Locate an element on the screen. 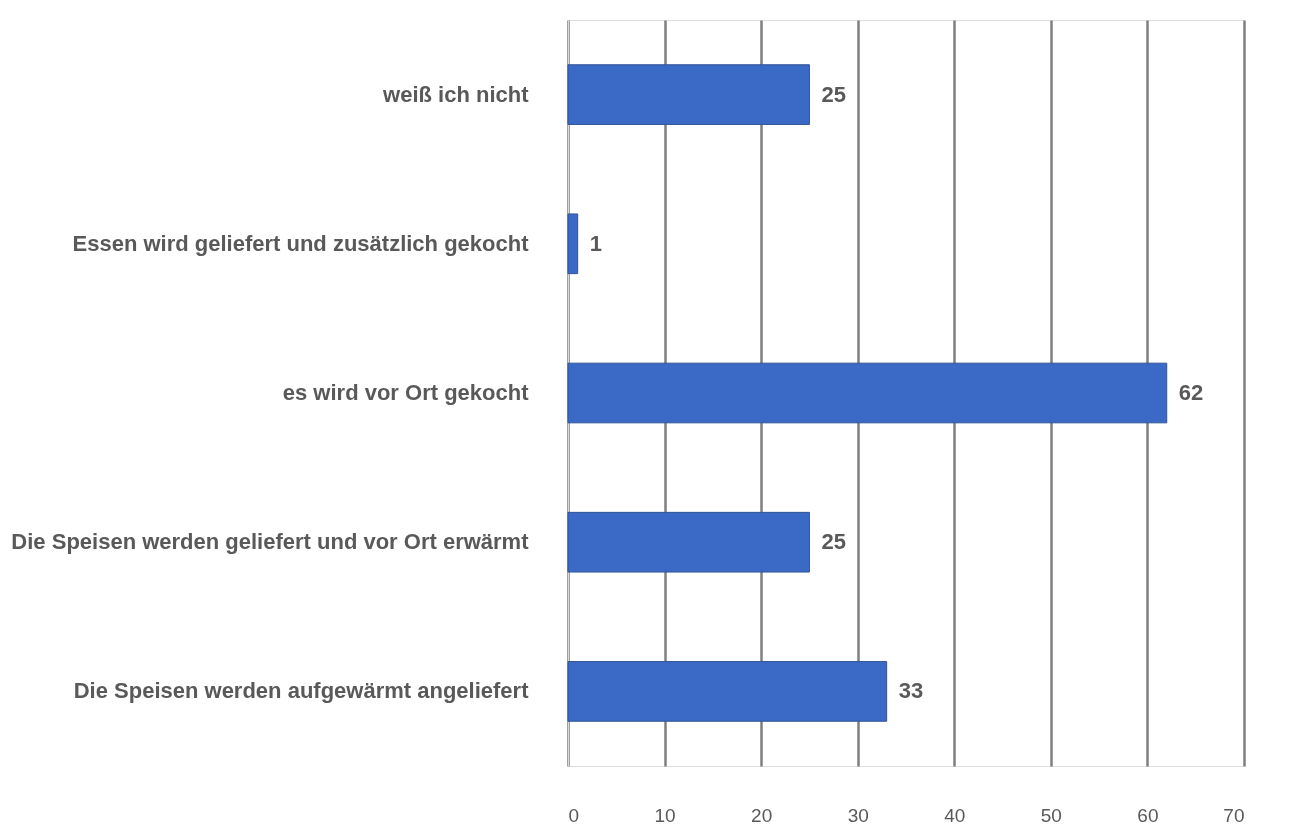  y-tick-label: weiß ich nicht is located at coordinates (456, 94).